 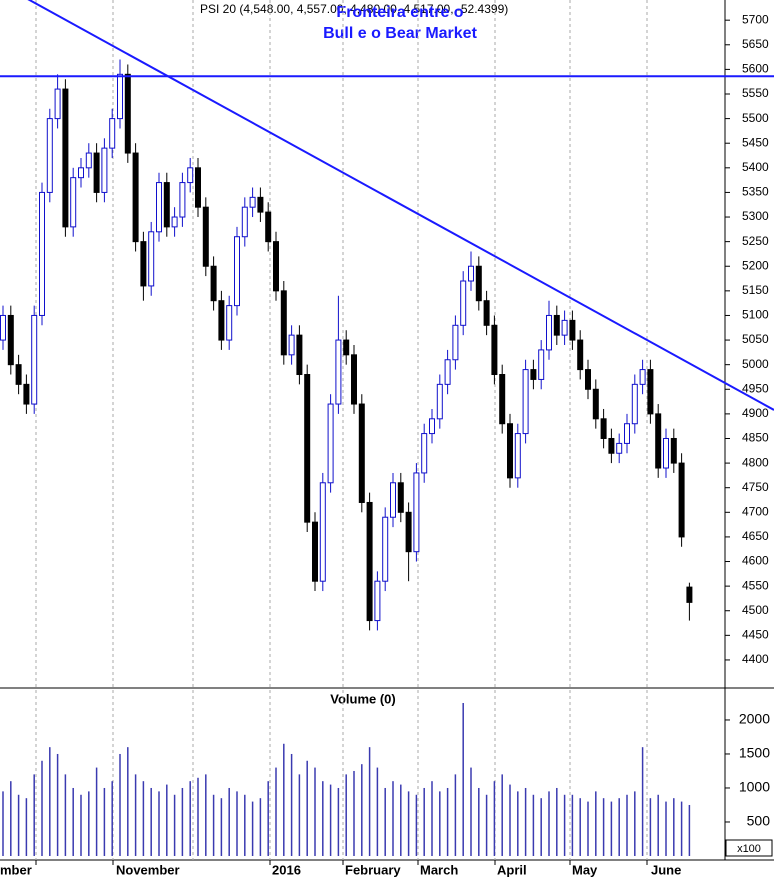 What do you see at coordinates (754, 719) in the screenshot?
I see `y2-tick-label: 2000` at bounding box center [754, 719].